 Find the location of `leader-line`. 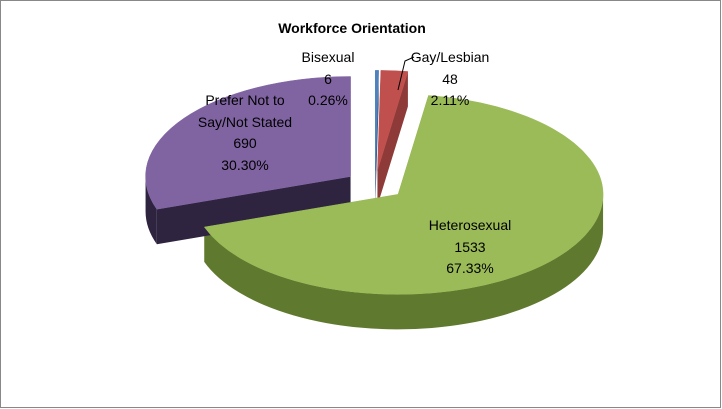

leader-line is located at coordinates (406, 73).